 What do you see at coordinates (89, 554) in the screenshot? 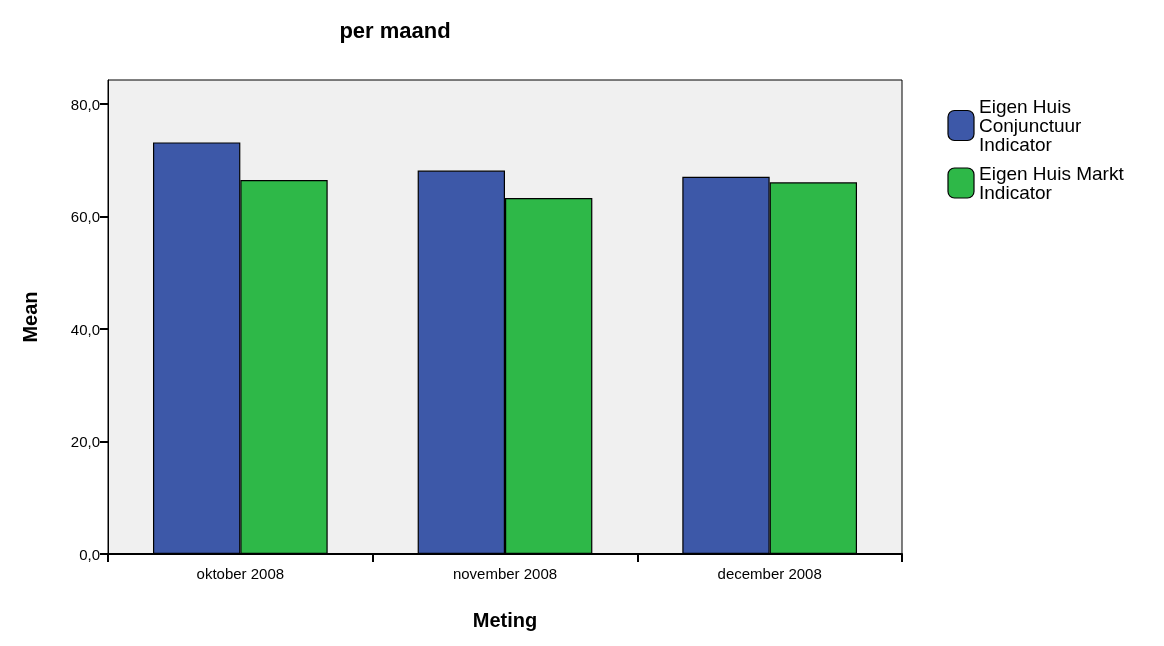
I see `y-tick-label: 0,0` at bounding box center [89, 554].